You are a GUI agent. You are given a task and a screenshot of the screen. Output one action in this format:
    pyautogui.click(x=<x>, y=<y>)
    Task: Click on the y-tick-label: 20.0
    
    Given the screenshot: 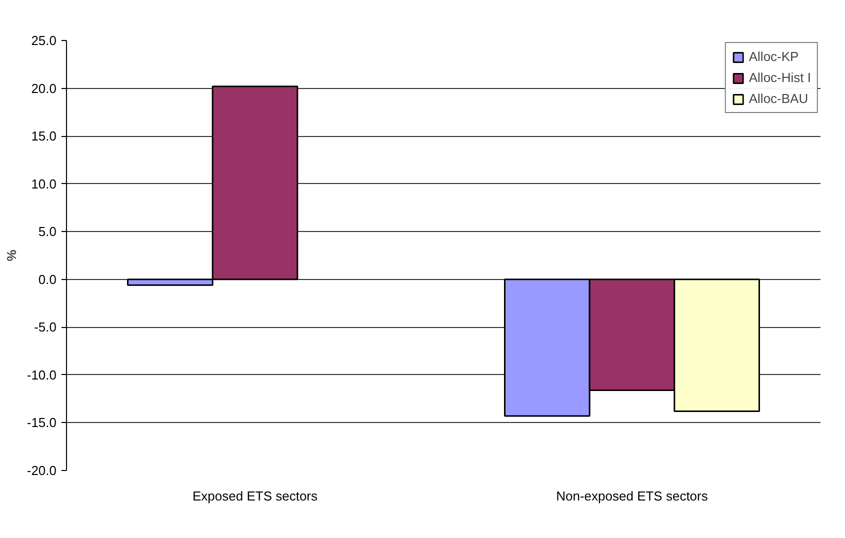 What is the action you would take?
    pyautogui.click(x=44, y=88)
    